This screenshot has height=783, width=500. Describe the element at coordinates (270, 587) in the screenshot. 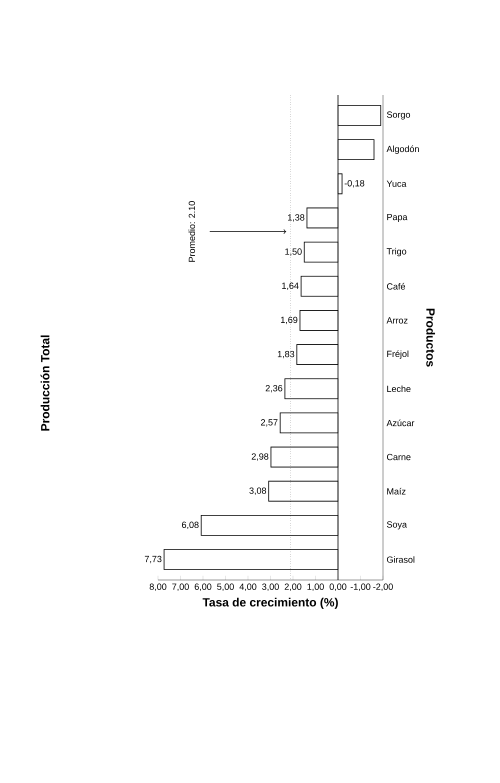

I see `x-tick-label: 3,00` at that location.